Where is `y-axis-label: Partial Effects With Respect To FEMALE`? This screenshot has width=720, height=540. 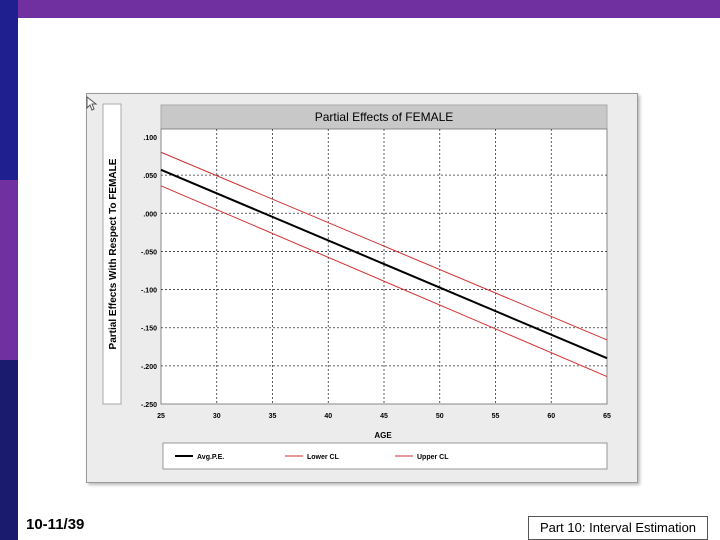
y-axis-label: Partial Effects With Respect To FEMALE is located at coordinates (113, 253).